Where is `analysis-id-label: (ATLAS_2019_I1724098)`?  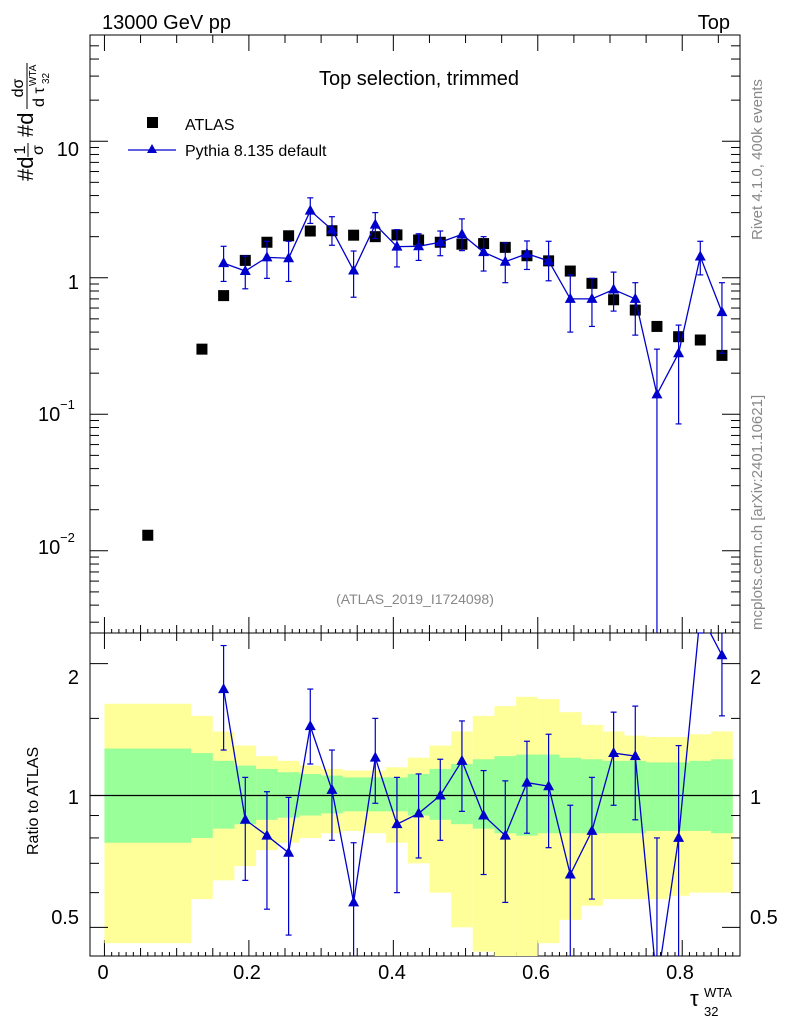
analysis-id-label: (ATLAS_2019_I1724098) is located at coordinates (415, 599).